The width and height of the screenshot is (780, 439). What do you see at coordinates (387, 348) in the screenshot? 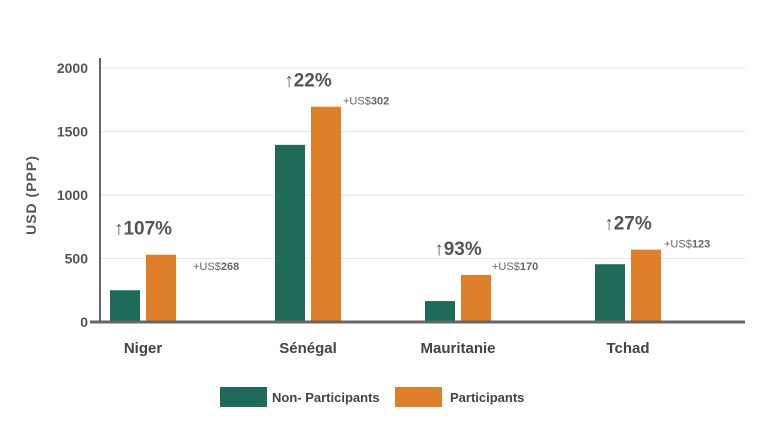
I see `category-labels: Niger Sénégal Mauritanie Tchad` at bounding box center [387, 348].